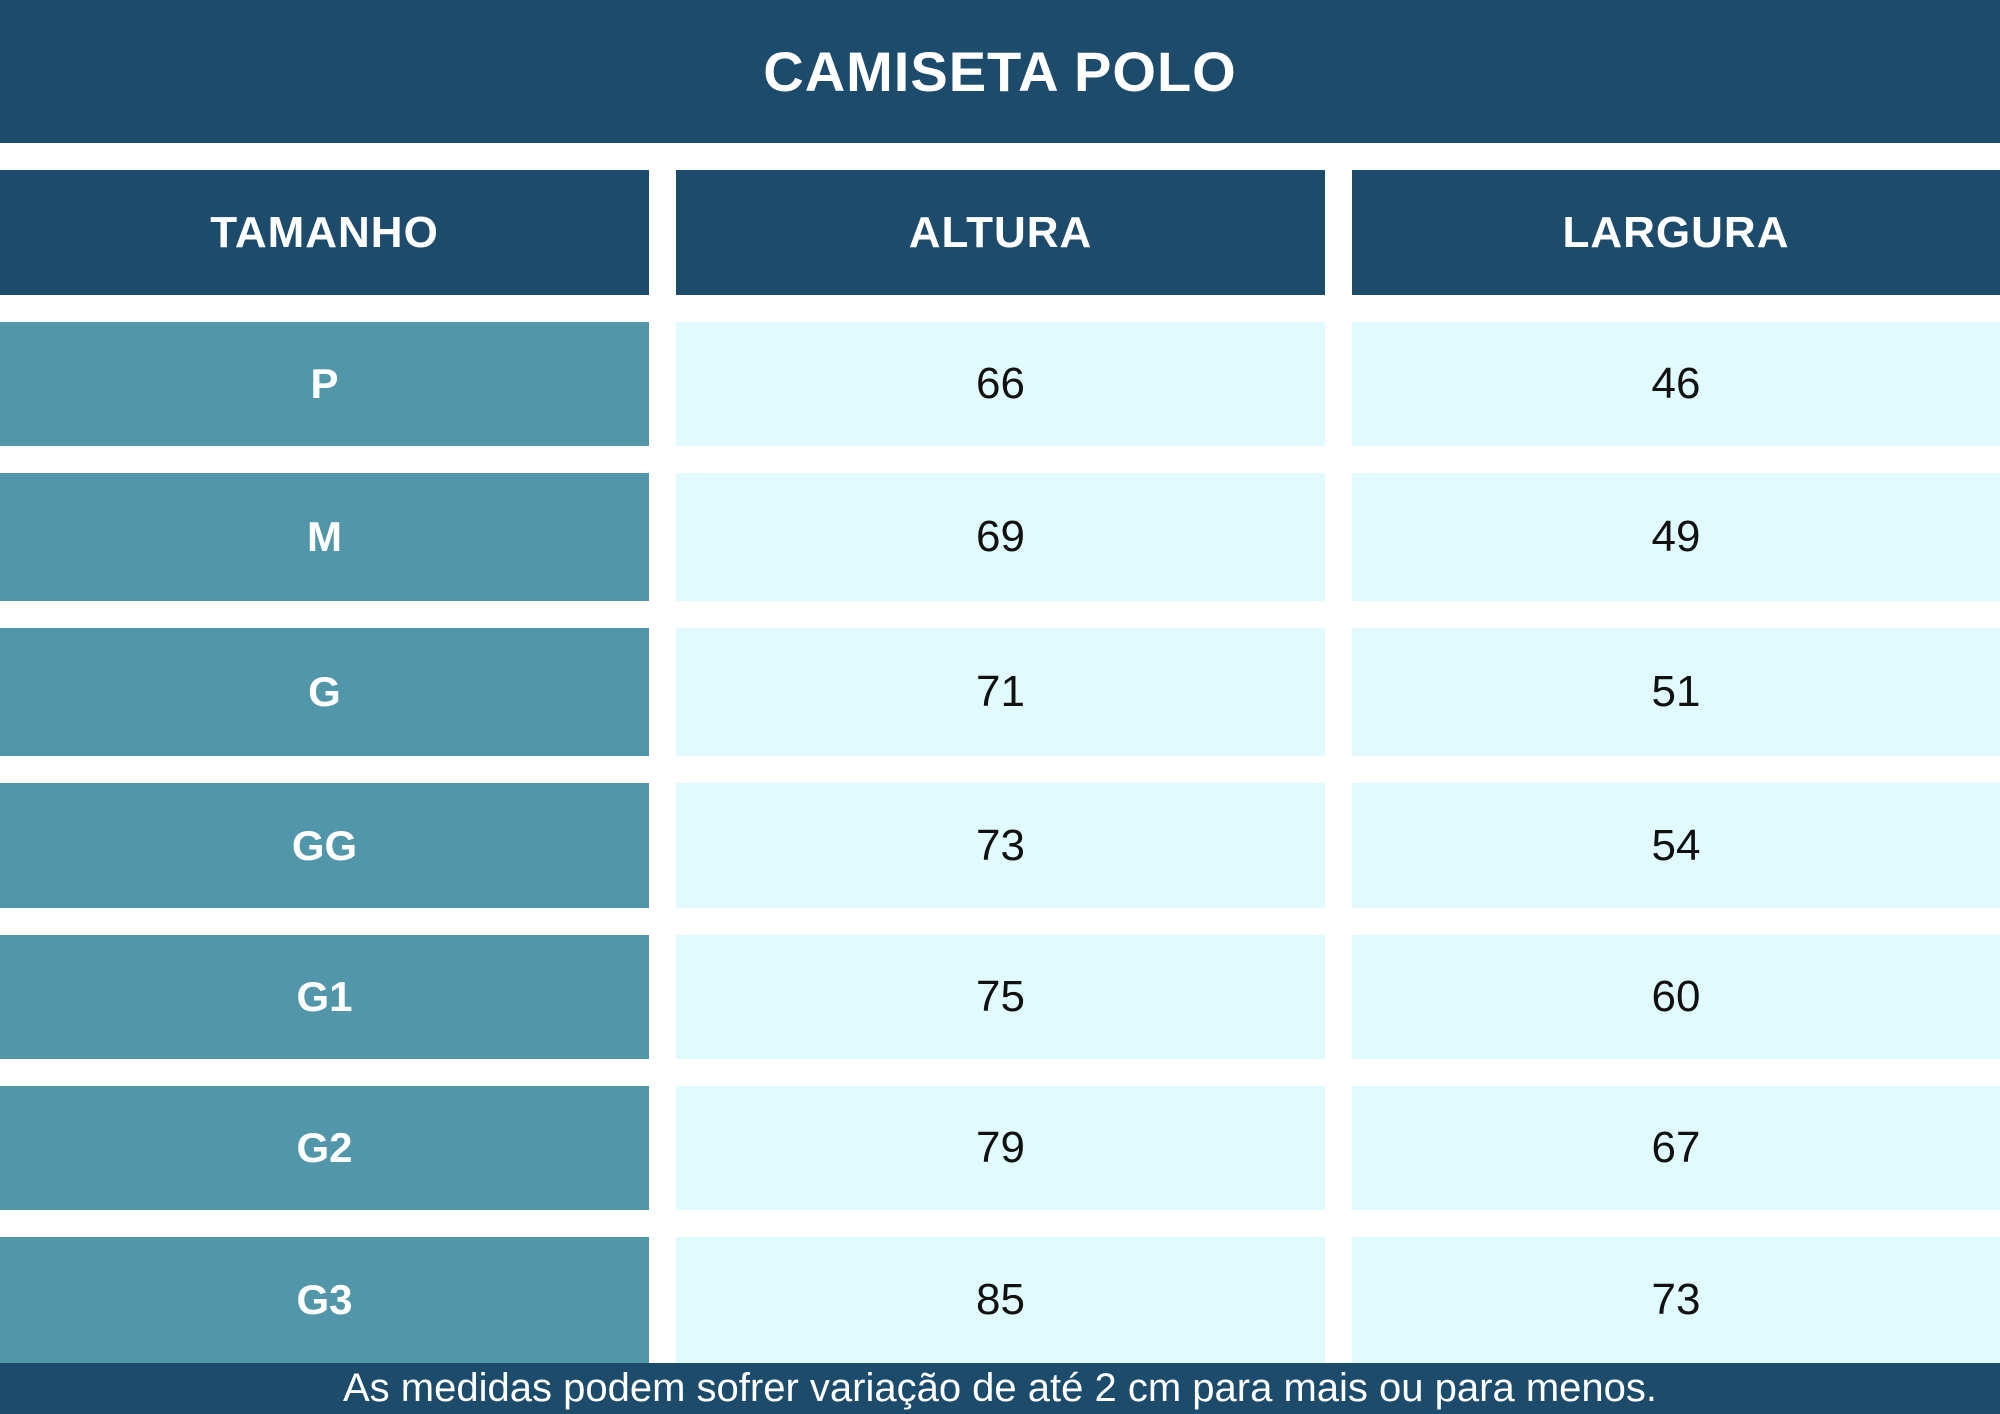 This screenshot has height=1414, width=2000. I want to click on largura-cell-m: 49, so click(1676, 537).